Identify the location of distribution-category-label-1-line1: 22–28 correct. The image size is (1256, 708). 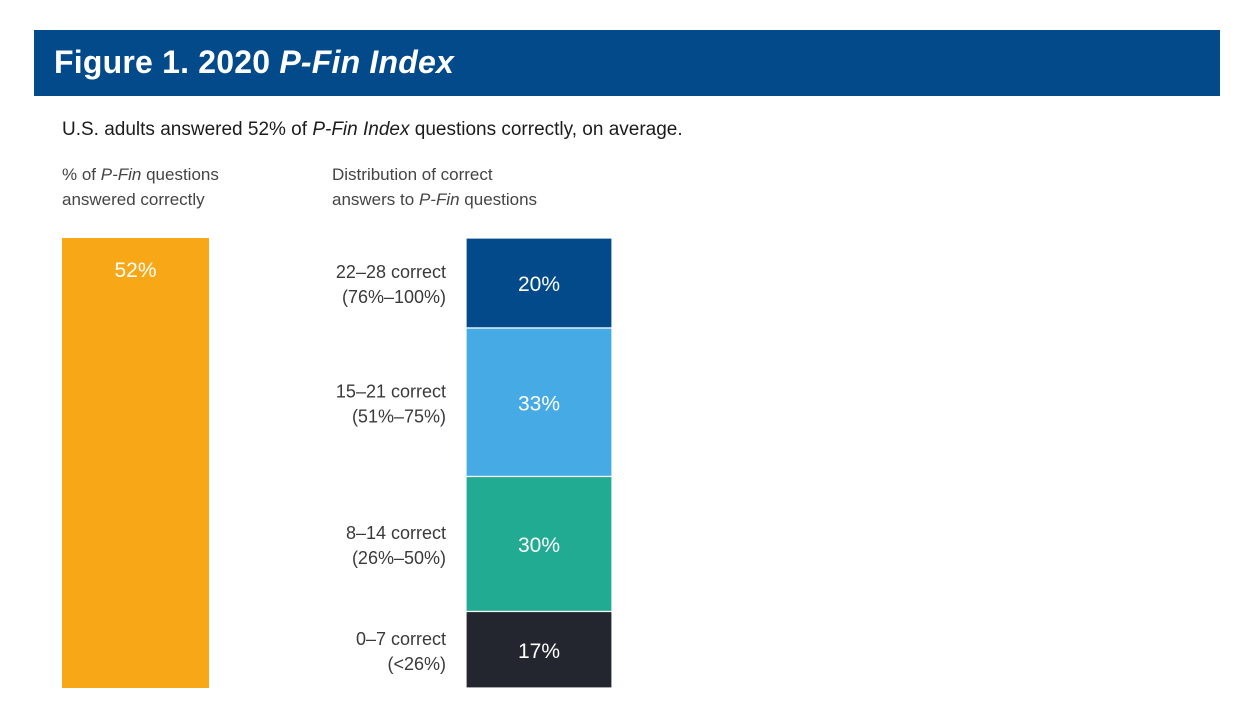
(391, 272).